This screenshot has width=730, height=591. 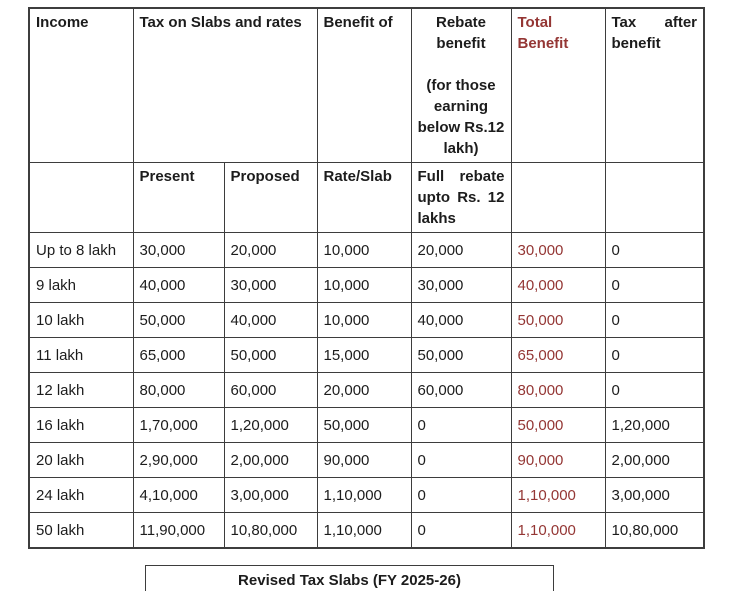 I want to click on tax-after-cell: 3,00,000, so click(x=654, y=495).